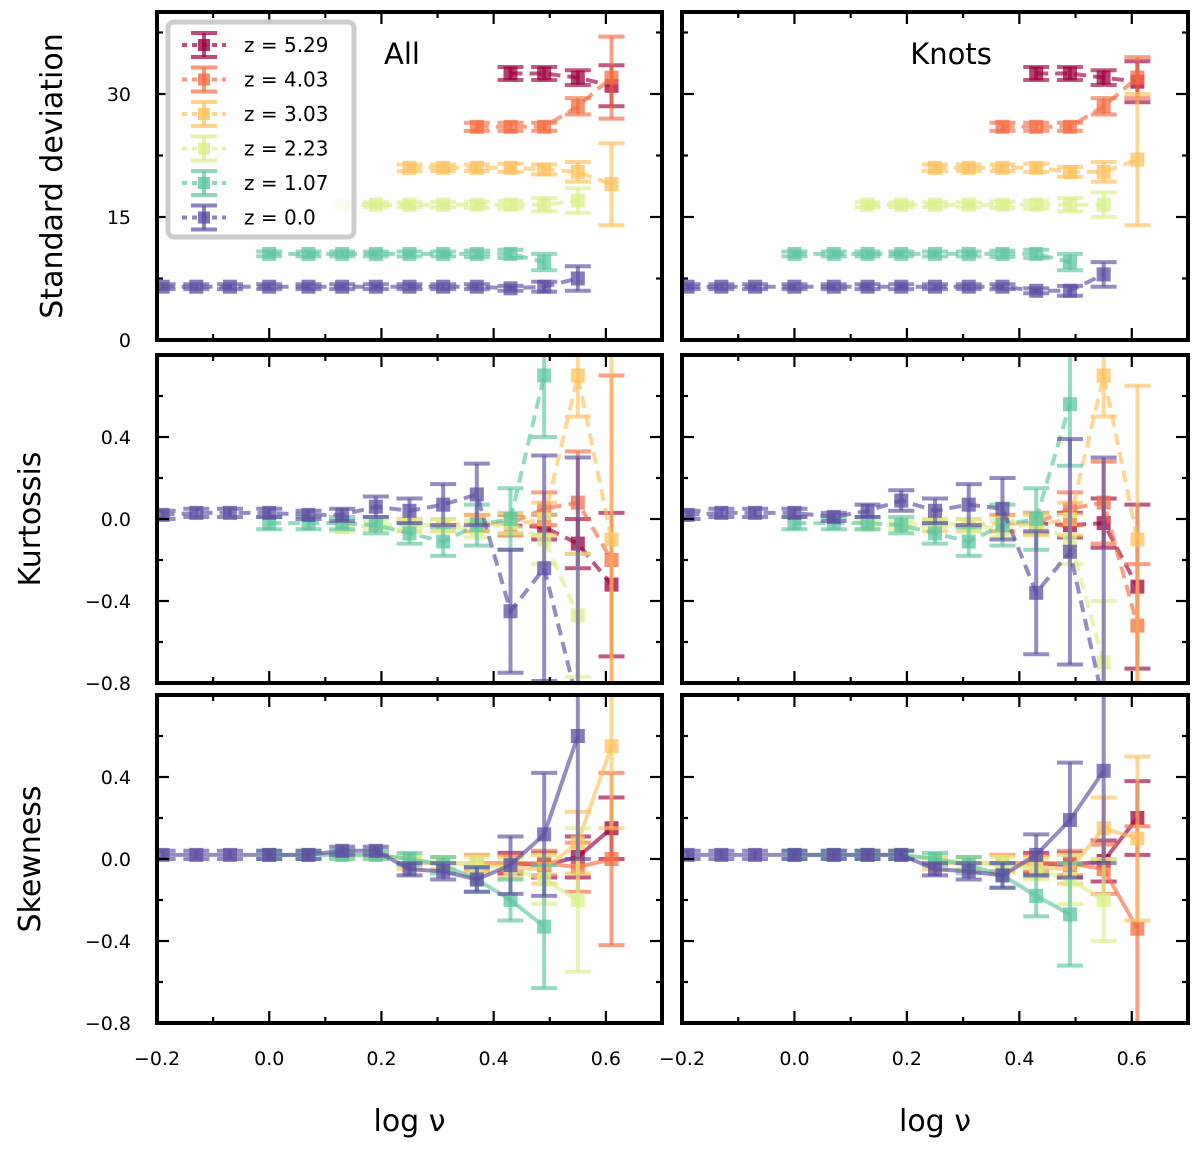 The image size is (1200, 1149). What do you see at coordinates (204, 45) in the screenshot?
I see `legend-marker` at bounding box center [204, 45].